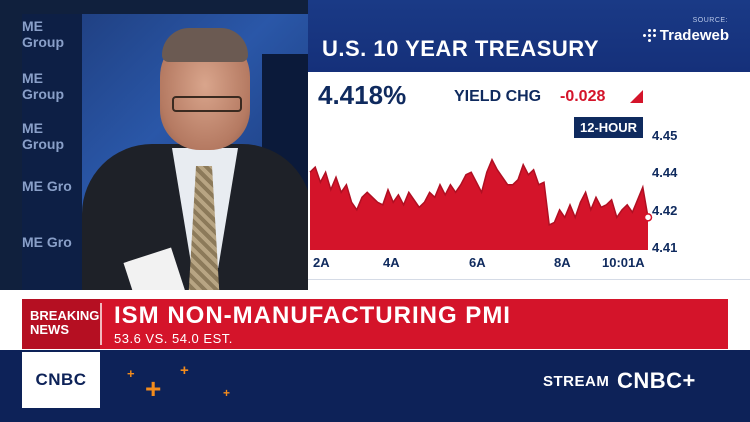 The height and width of the screenshot is (422, 750). What do you see at coordinates (694, 35) in the screenshot?
I see `source-name: Tradeweb` at bounding box center [694, 35].